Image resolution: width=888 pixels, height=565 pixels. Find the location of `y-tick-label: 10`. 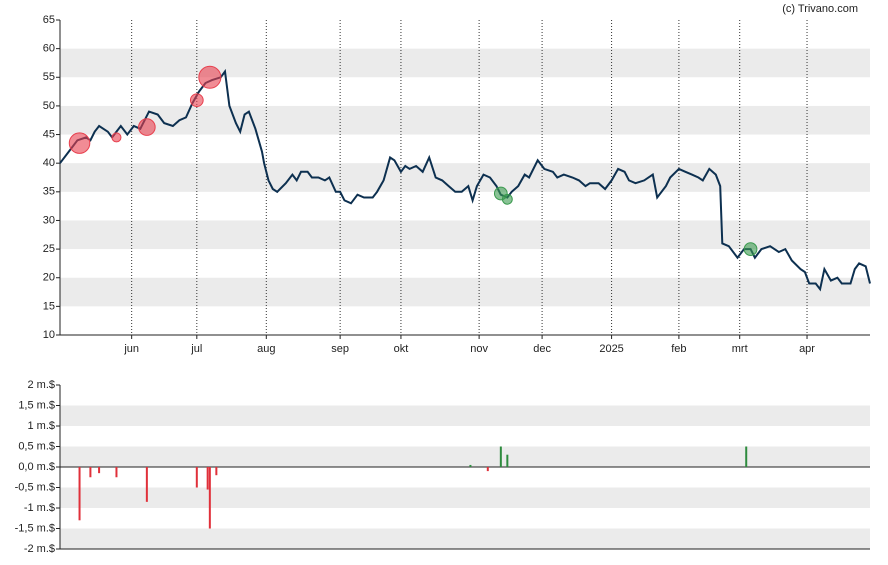

y-tick-label: 10 is located at coordinates (49, 335).